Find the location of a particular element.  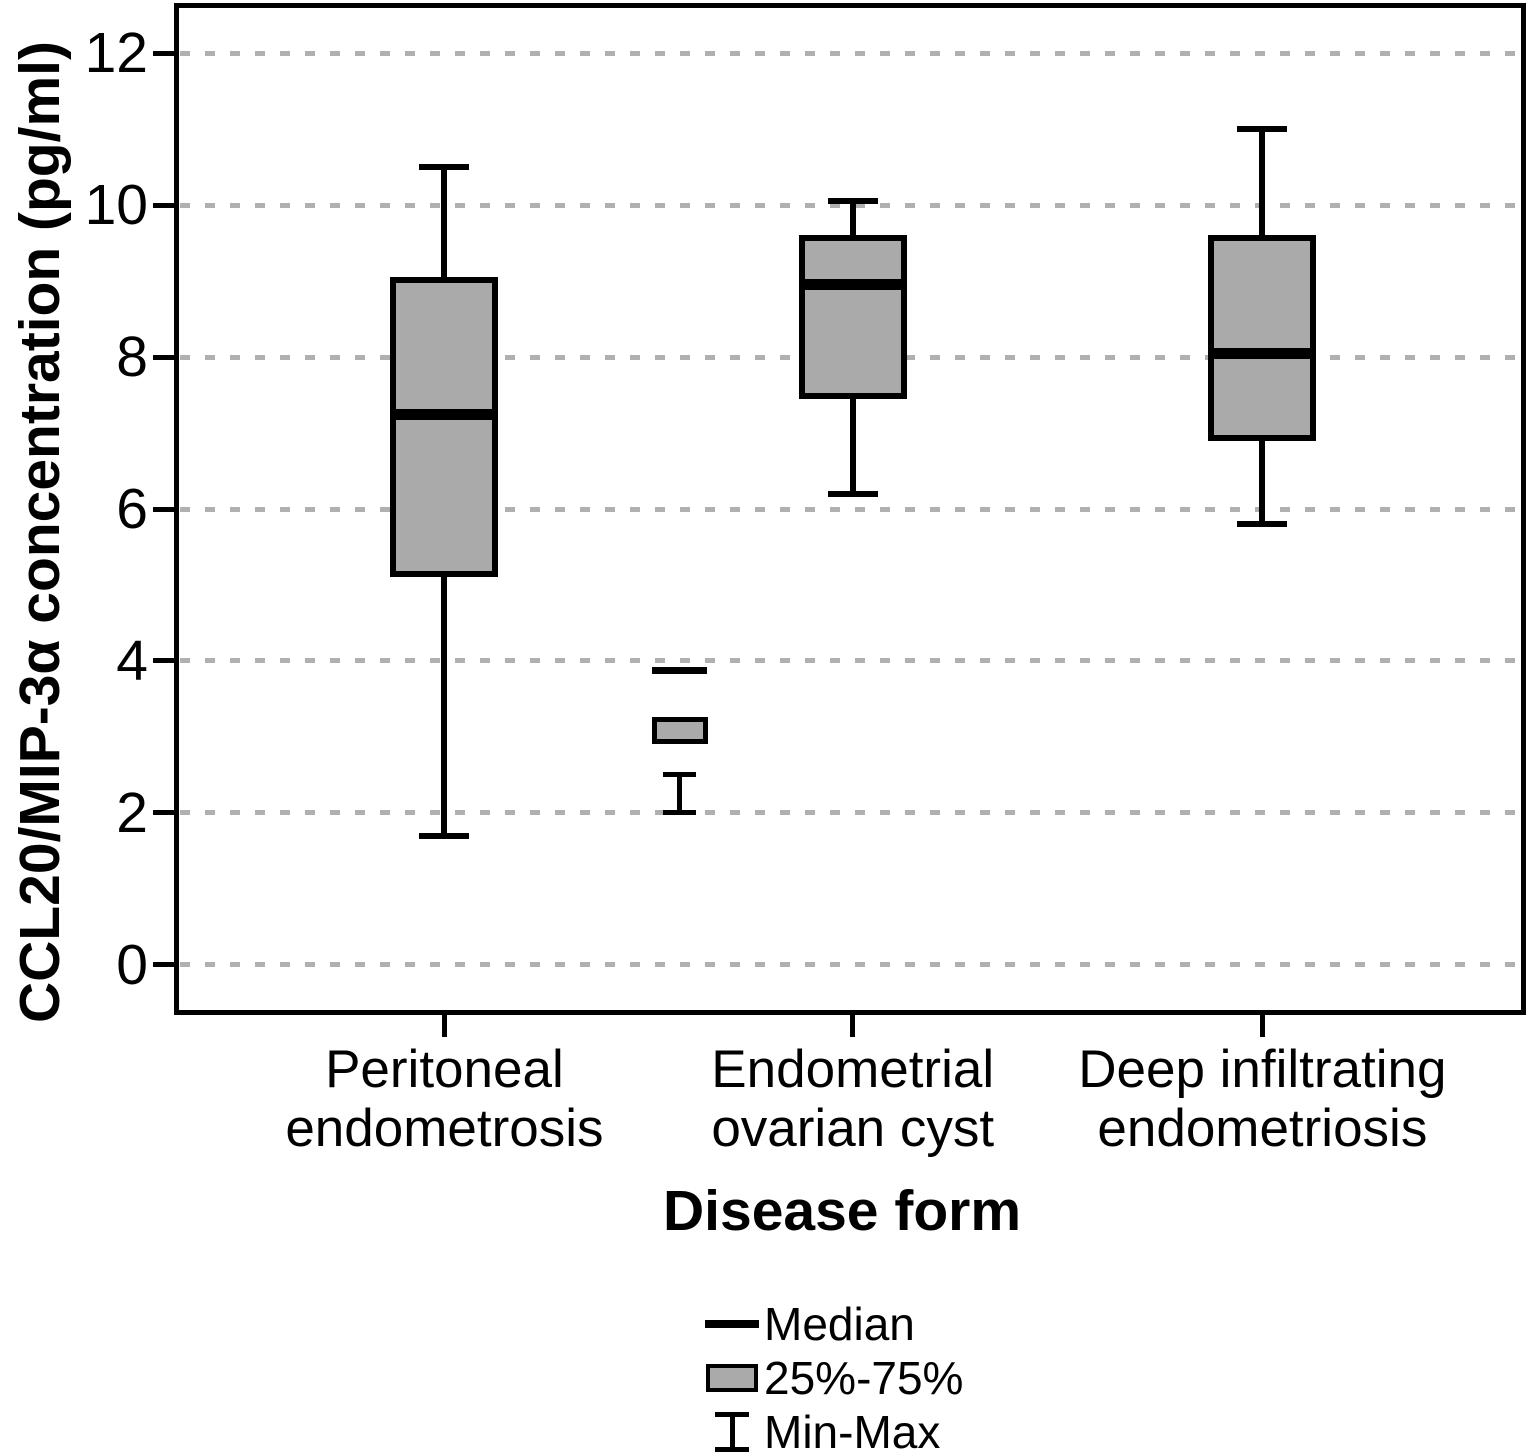

inset-iqr-box-symbol is located at coordinates (679, 730).